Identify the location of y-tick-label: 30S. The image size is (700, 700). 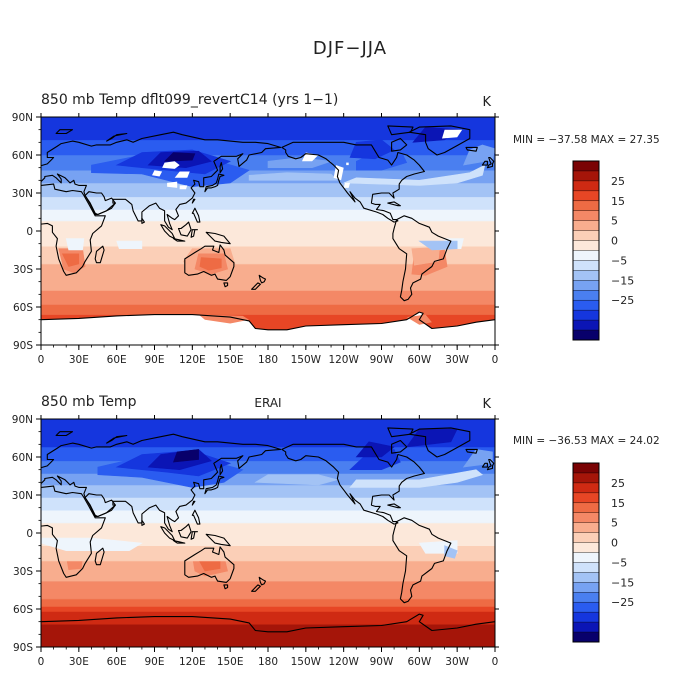
(23, 572).